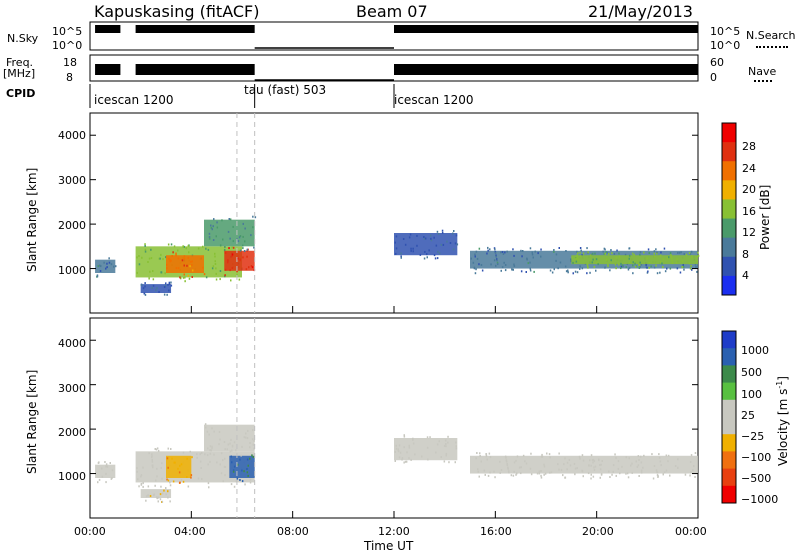  Describe the element at coordinates (771, 35) in the screenshot. I see `nsearch-label: N.Search` at that location.